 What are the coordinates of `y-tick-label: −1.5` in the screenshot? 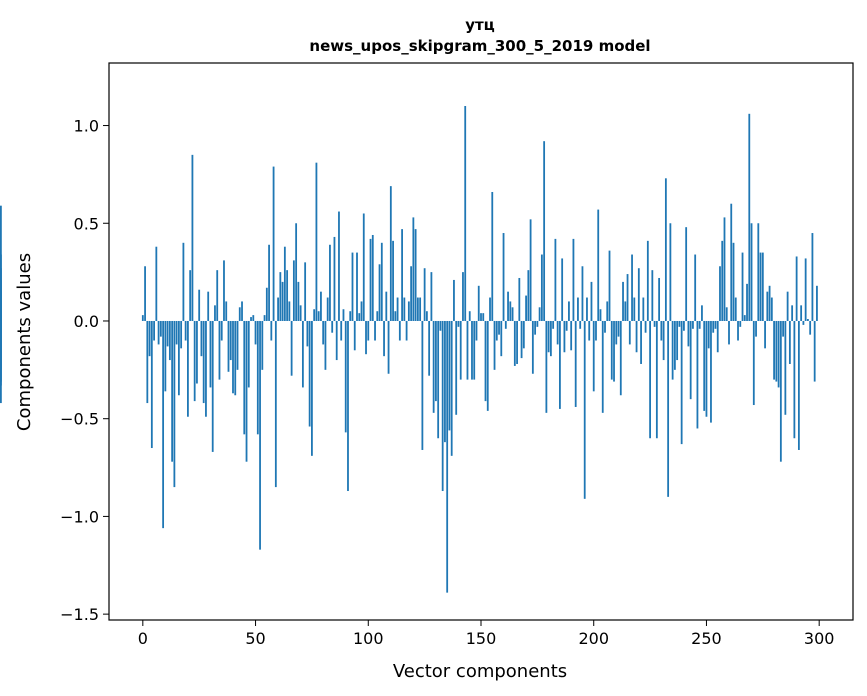 It's located at (79, 614).